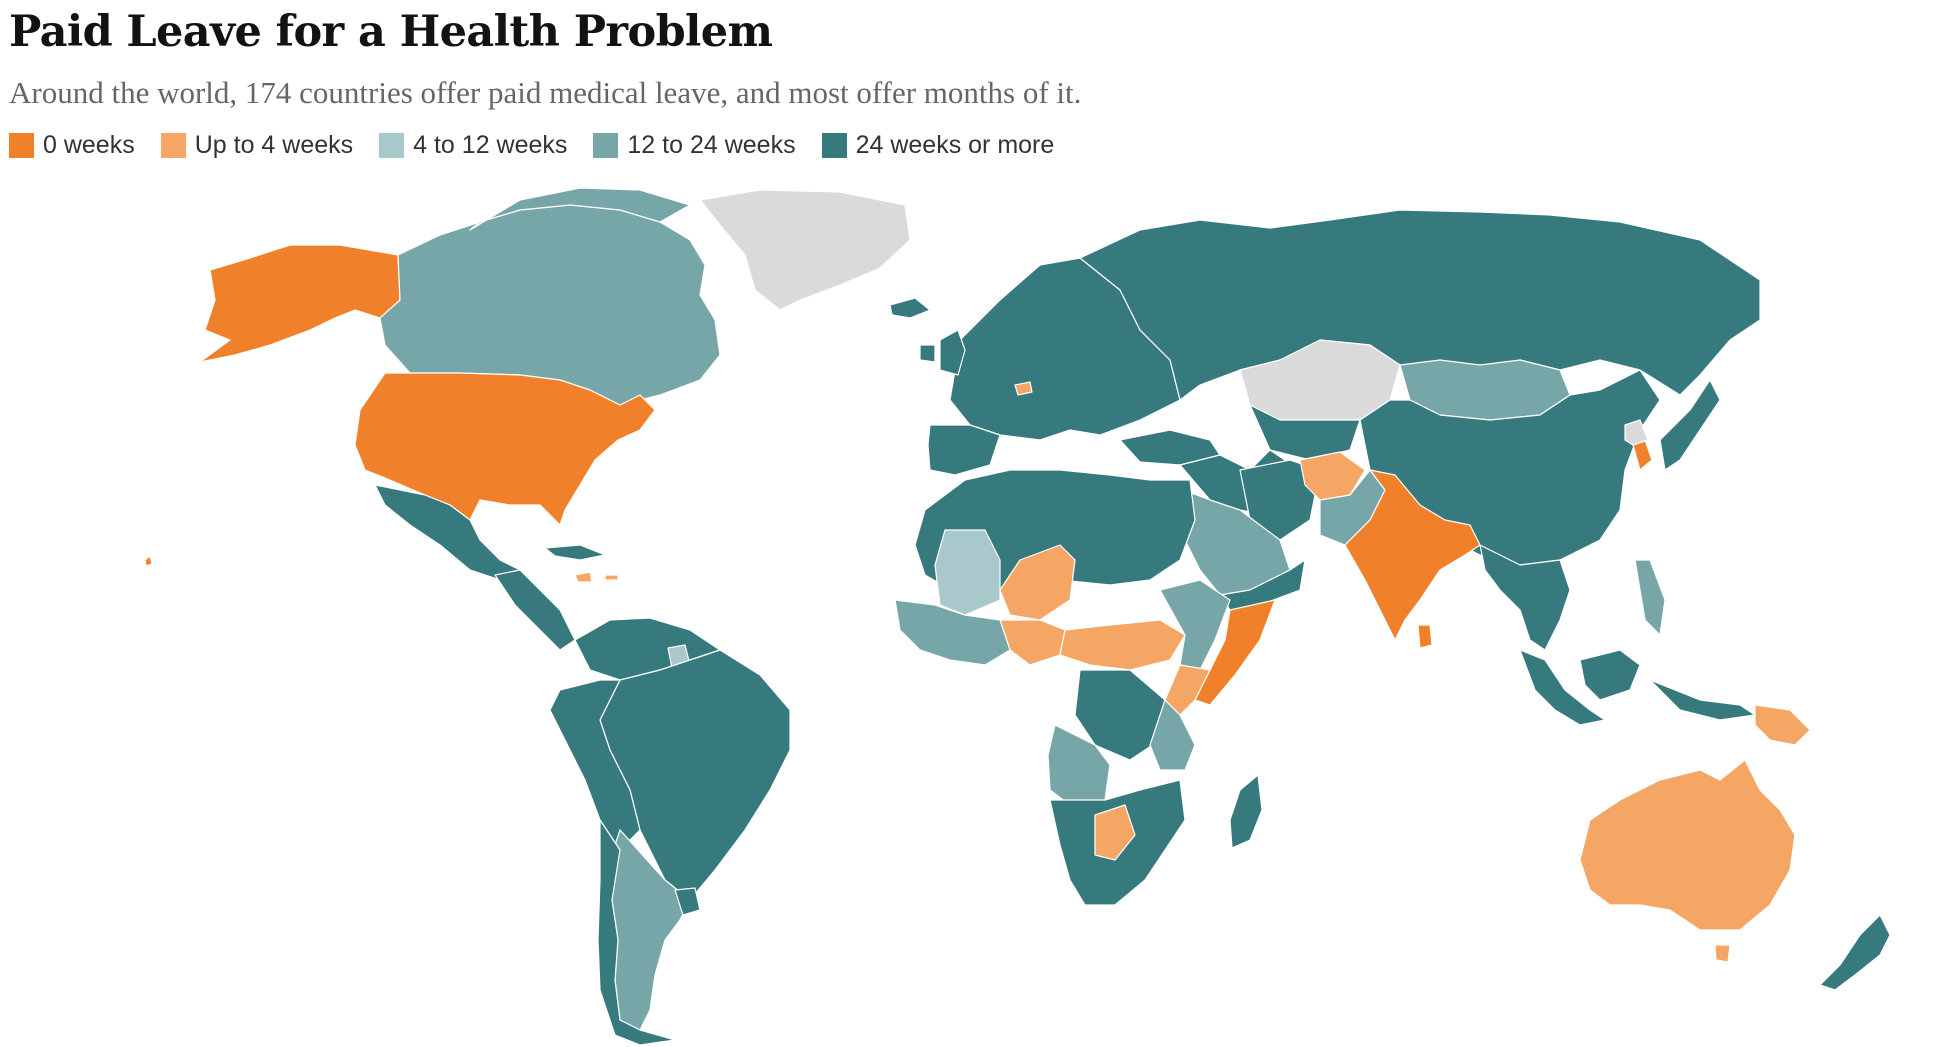 This screenshot has height=1047, width=1952. Describe the element at coordinates (1195, 625) in the screenshot. I see `region-east-africa` at that location.